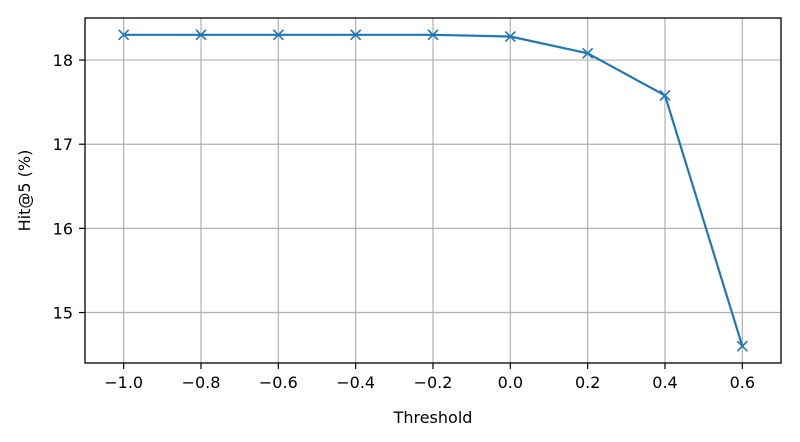 This screenshot has height=442, width=800. What do you see at coordinates (433, 417) in the screenshot?
I see `x-axis-label: Threshold` at bounding box center [433, 417].